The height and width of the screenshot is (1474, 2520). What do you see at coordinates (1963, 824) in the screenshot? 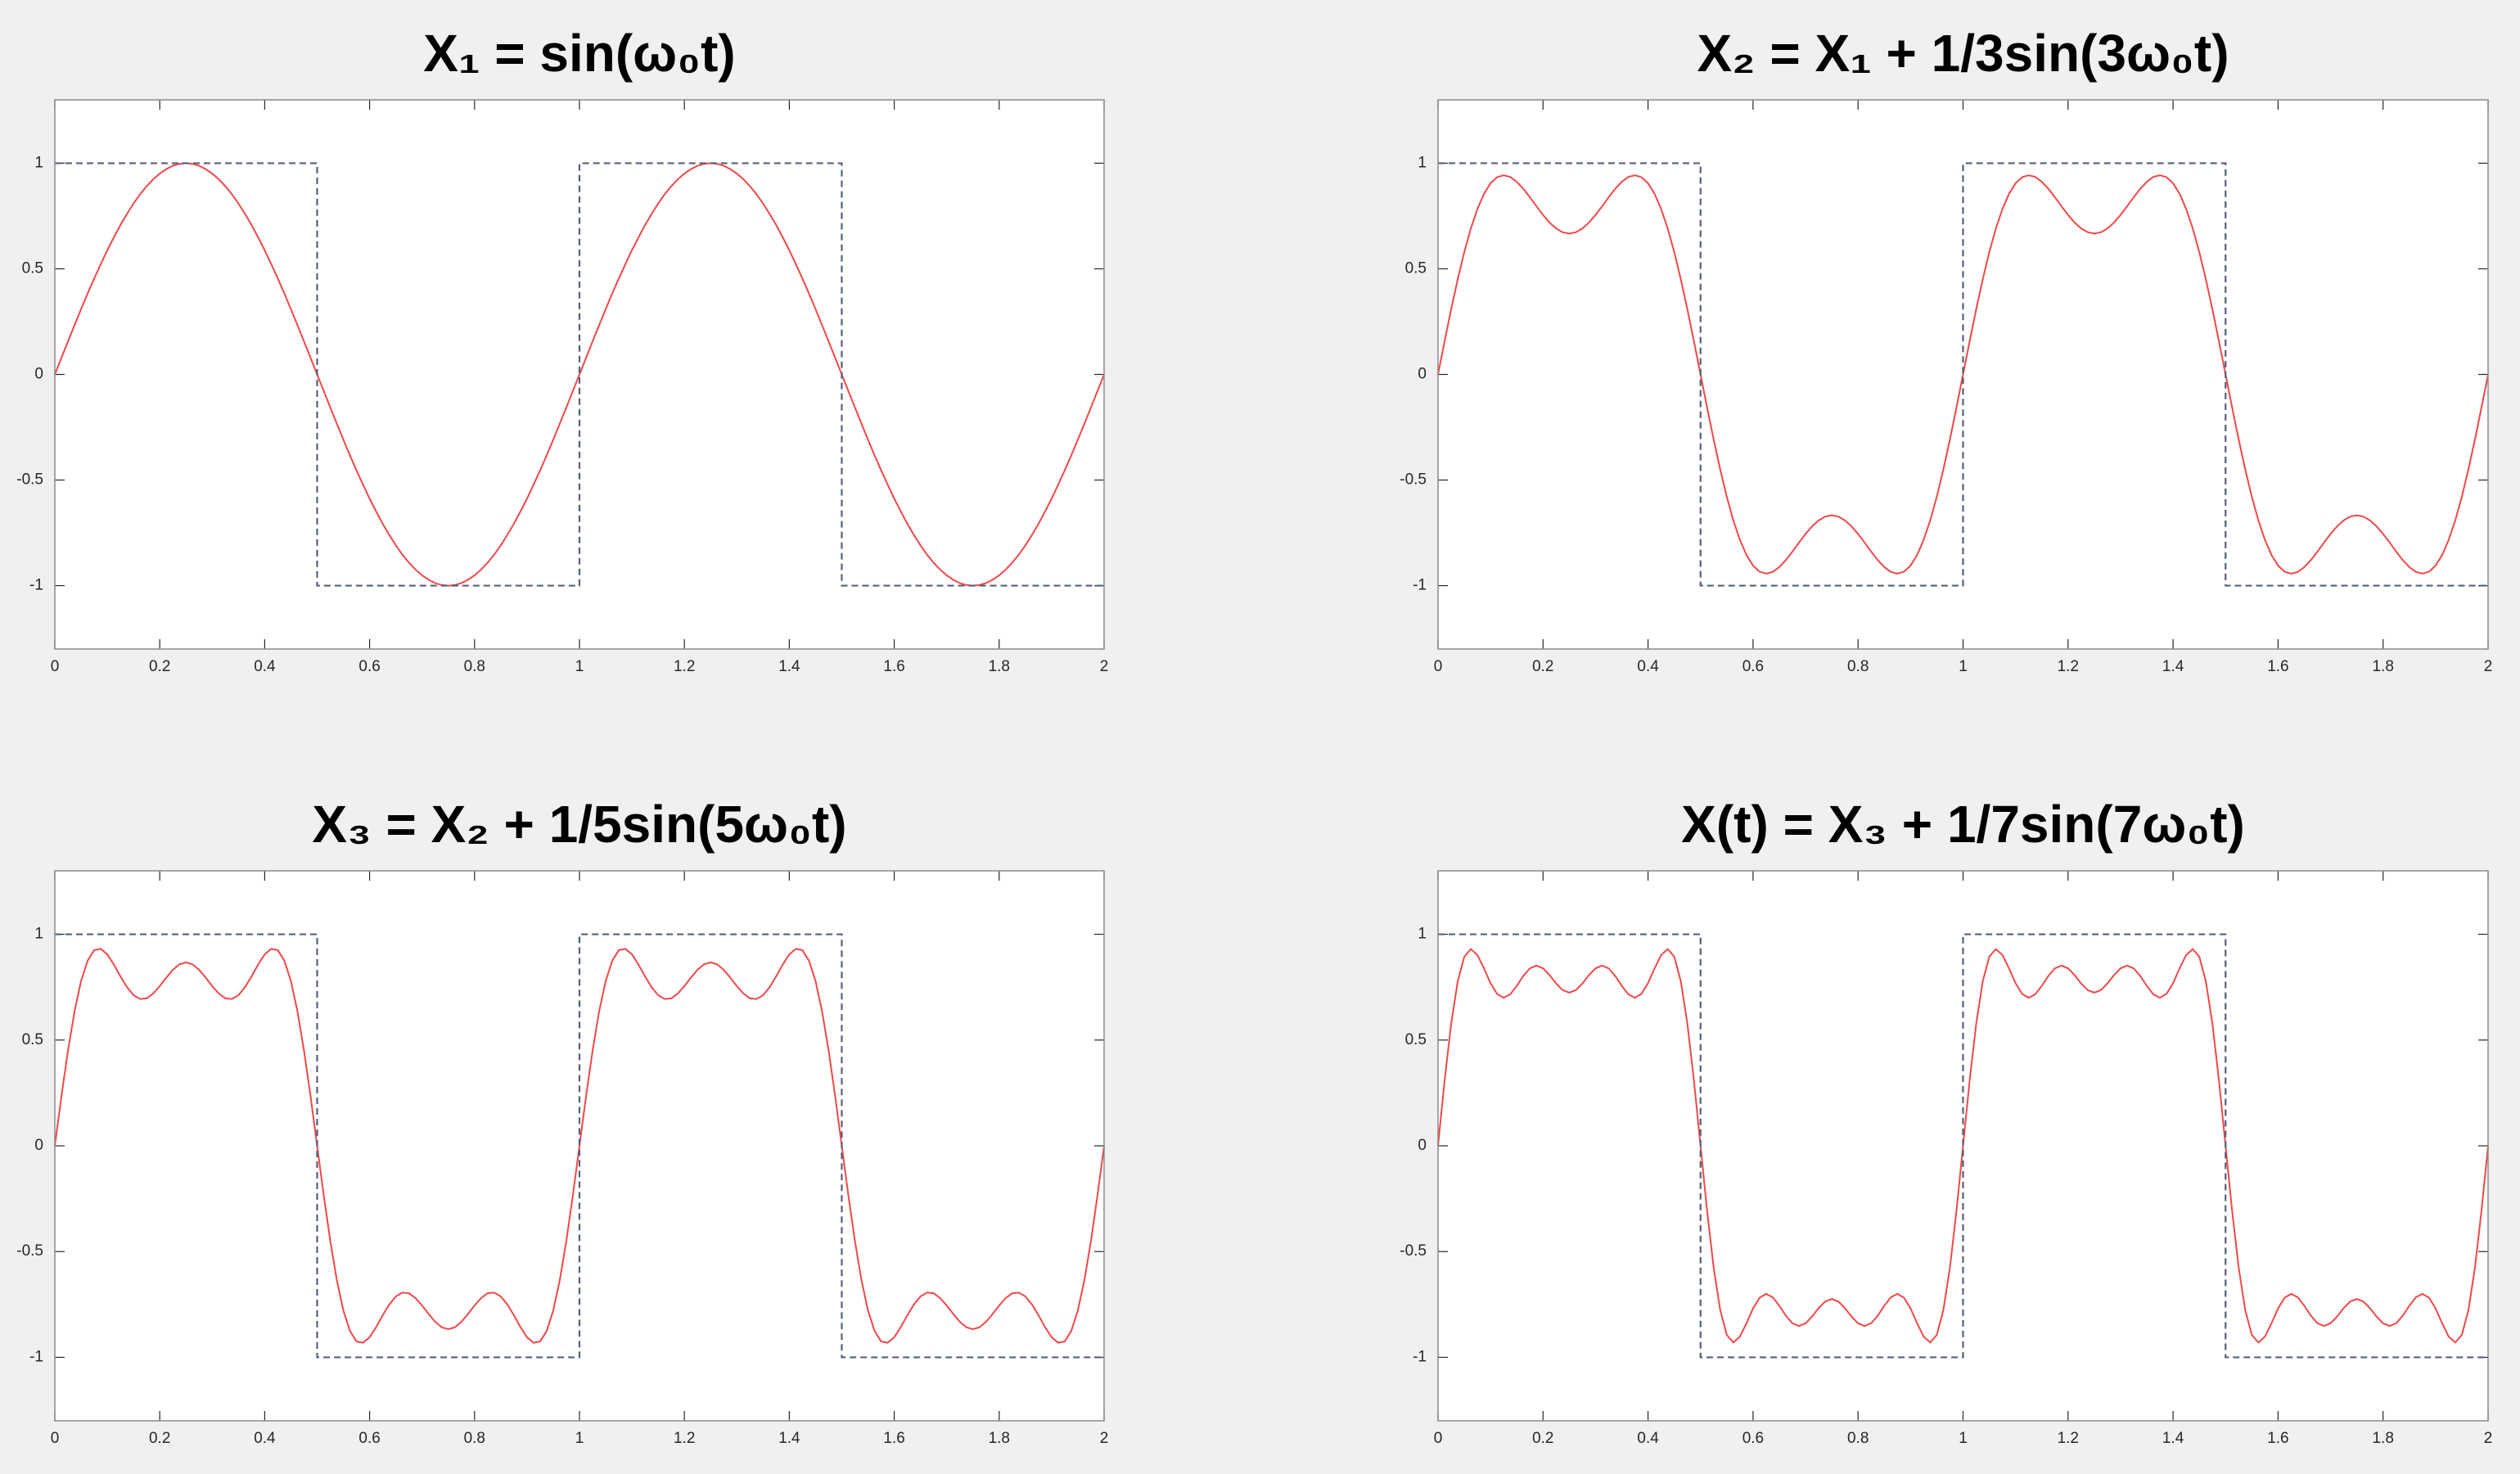
I see `chart-title: X(t) = X₃ + 1/7sin(7ω₀t)` at bounding box center [1963, 824].